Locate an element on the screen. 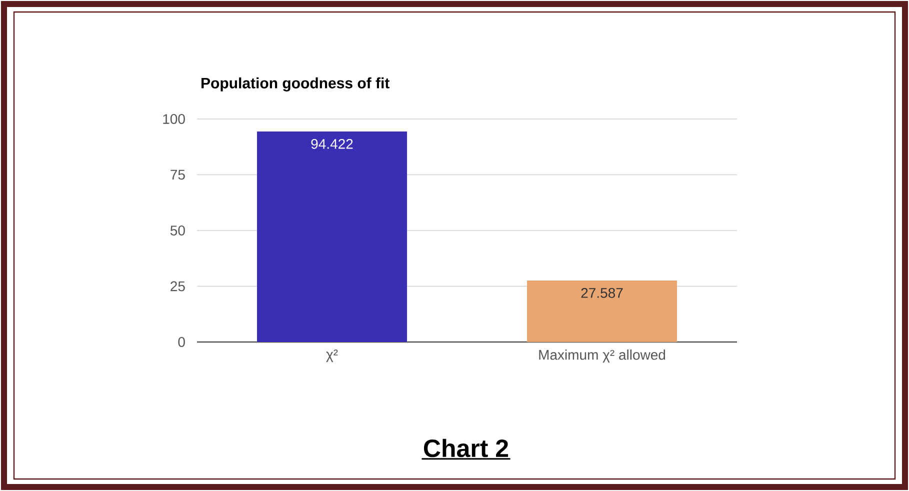 The image size is (909, 491). y-tick-label: 0 is located at coordinates (181, 342).